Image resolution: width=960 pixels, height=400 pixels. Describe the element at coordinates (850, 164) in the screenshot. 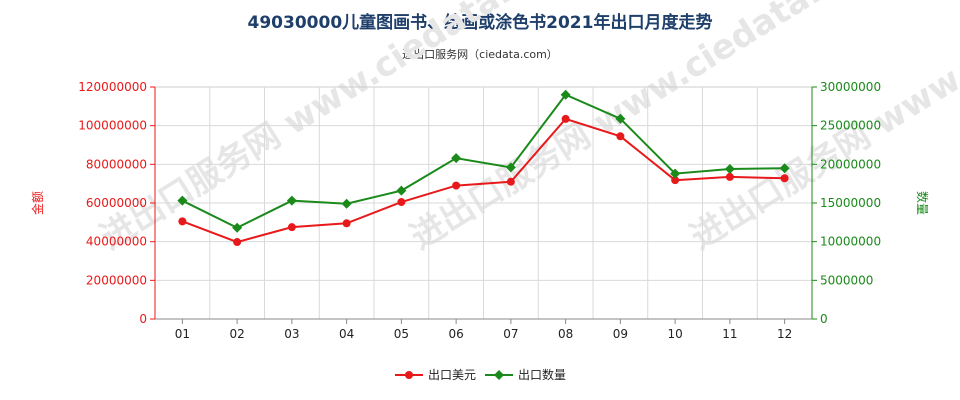

I see `right-tick-label: 20000000` at that location.